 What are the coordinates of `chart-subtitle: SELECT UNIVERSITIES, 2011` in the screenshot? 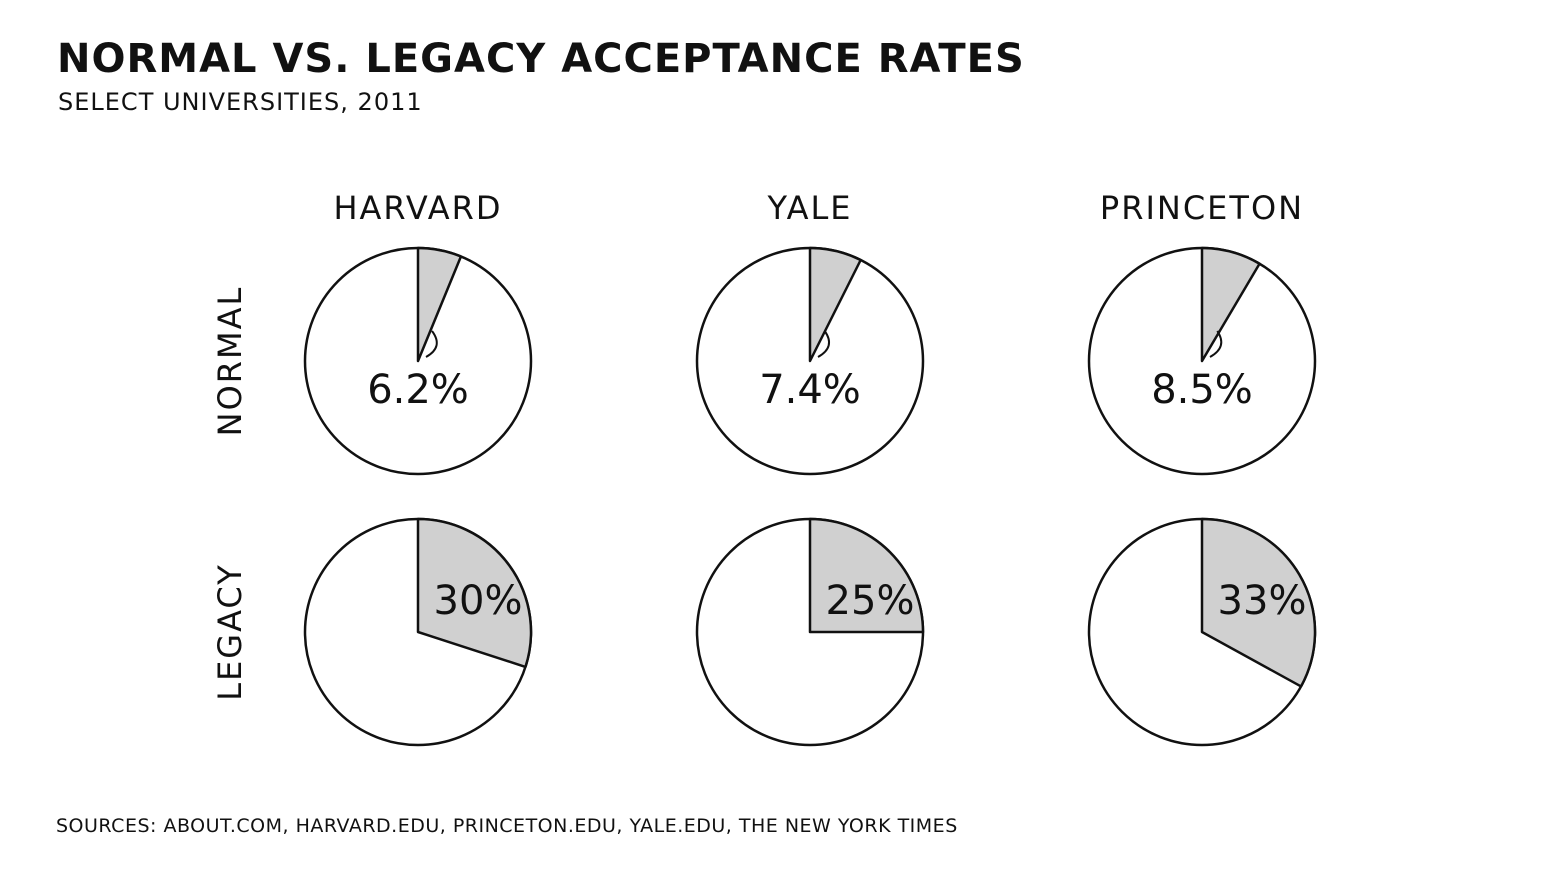 It's located at (240, 102).